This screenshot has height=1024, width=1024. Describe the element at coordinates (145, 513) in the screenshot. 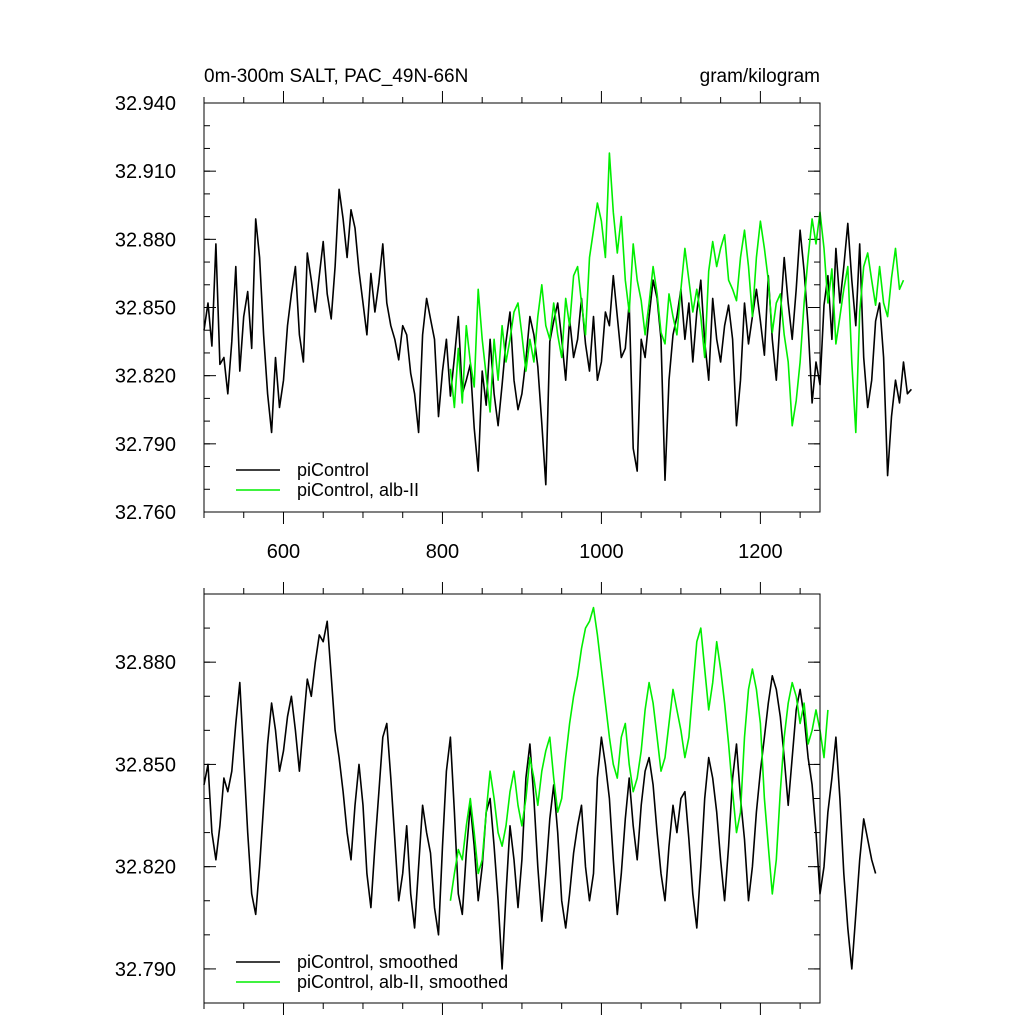

I see `y-tick-label: 32.760` at that location.